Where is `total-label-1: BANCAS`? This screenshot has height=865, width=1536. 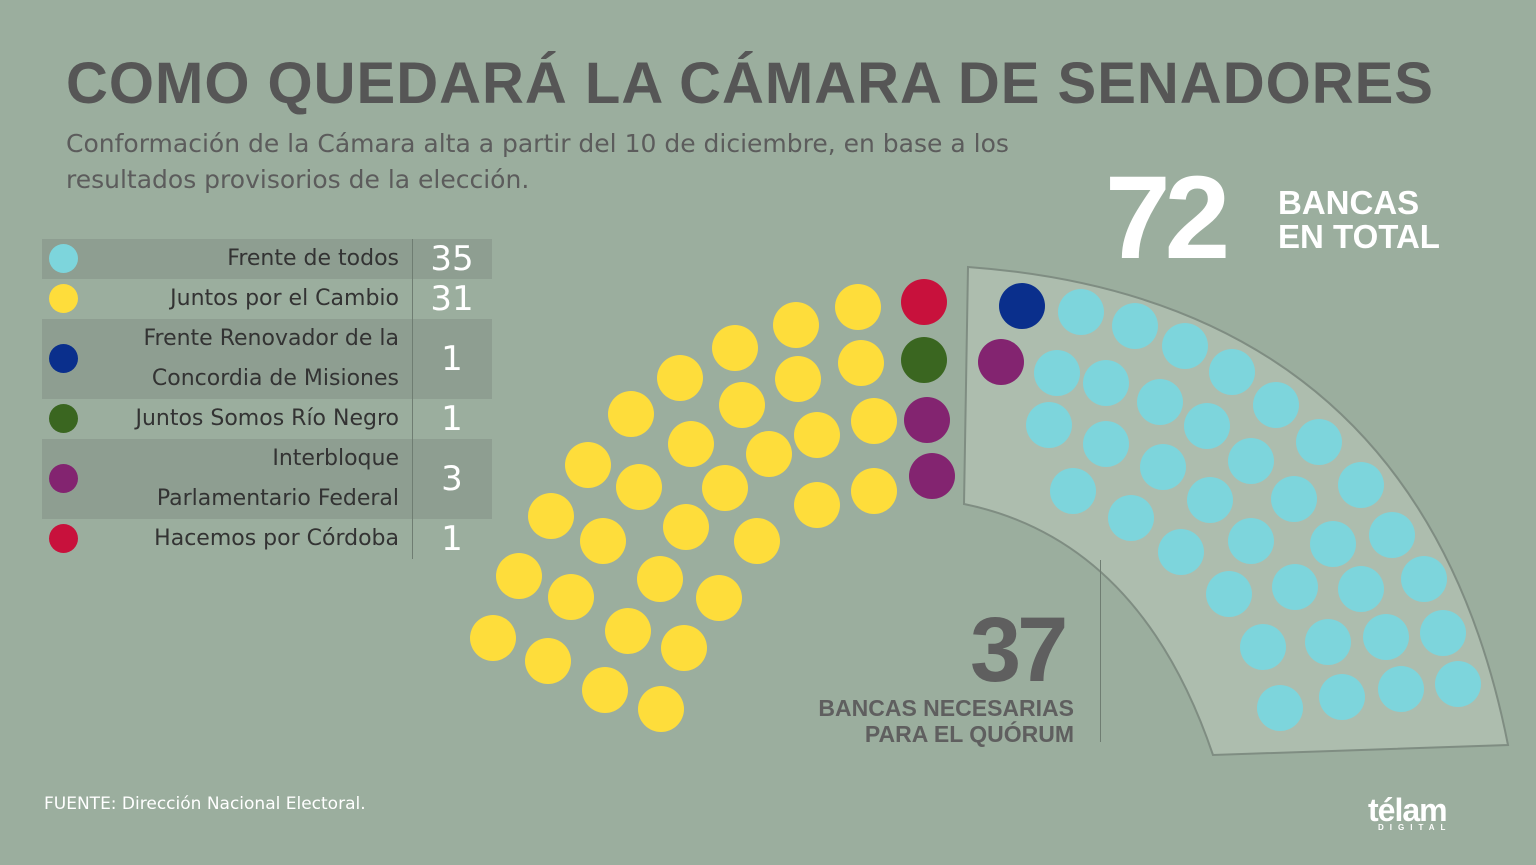 total-label-1: BANCAS is located at coordinates (1349, 202).